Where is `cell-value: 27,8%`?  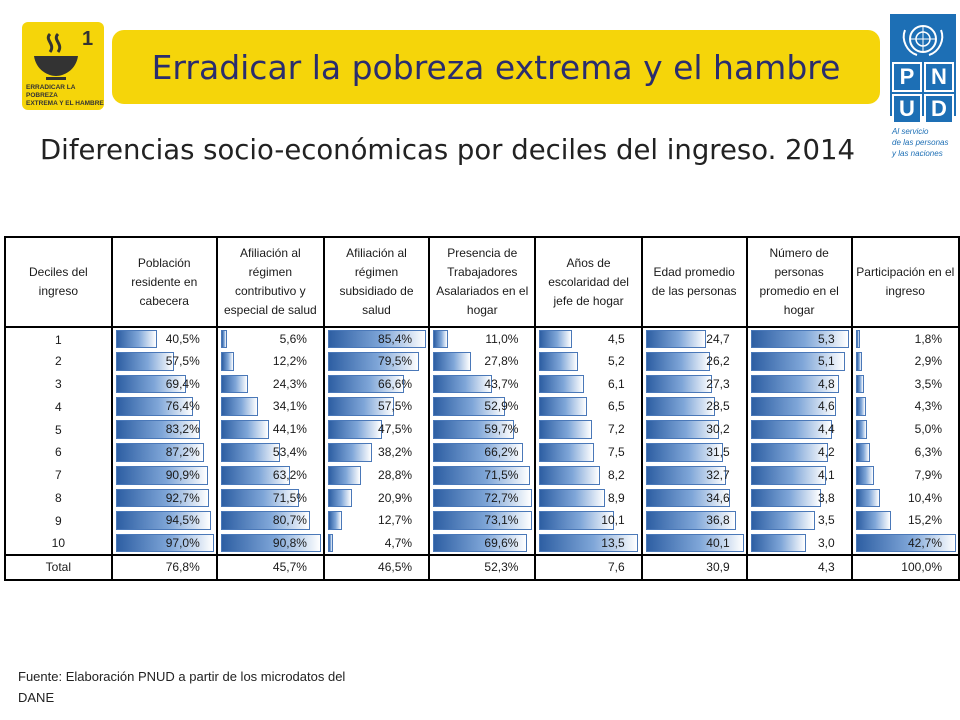 cell-value: 27,8% is located at coordinates (501, 360).